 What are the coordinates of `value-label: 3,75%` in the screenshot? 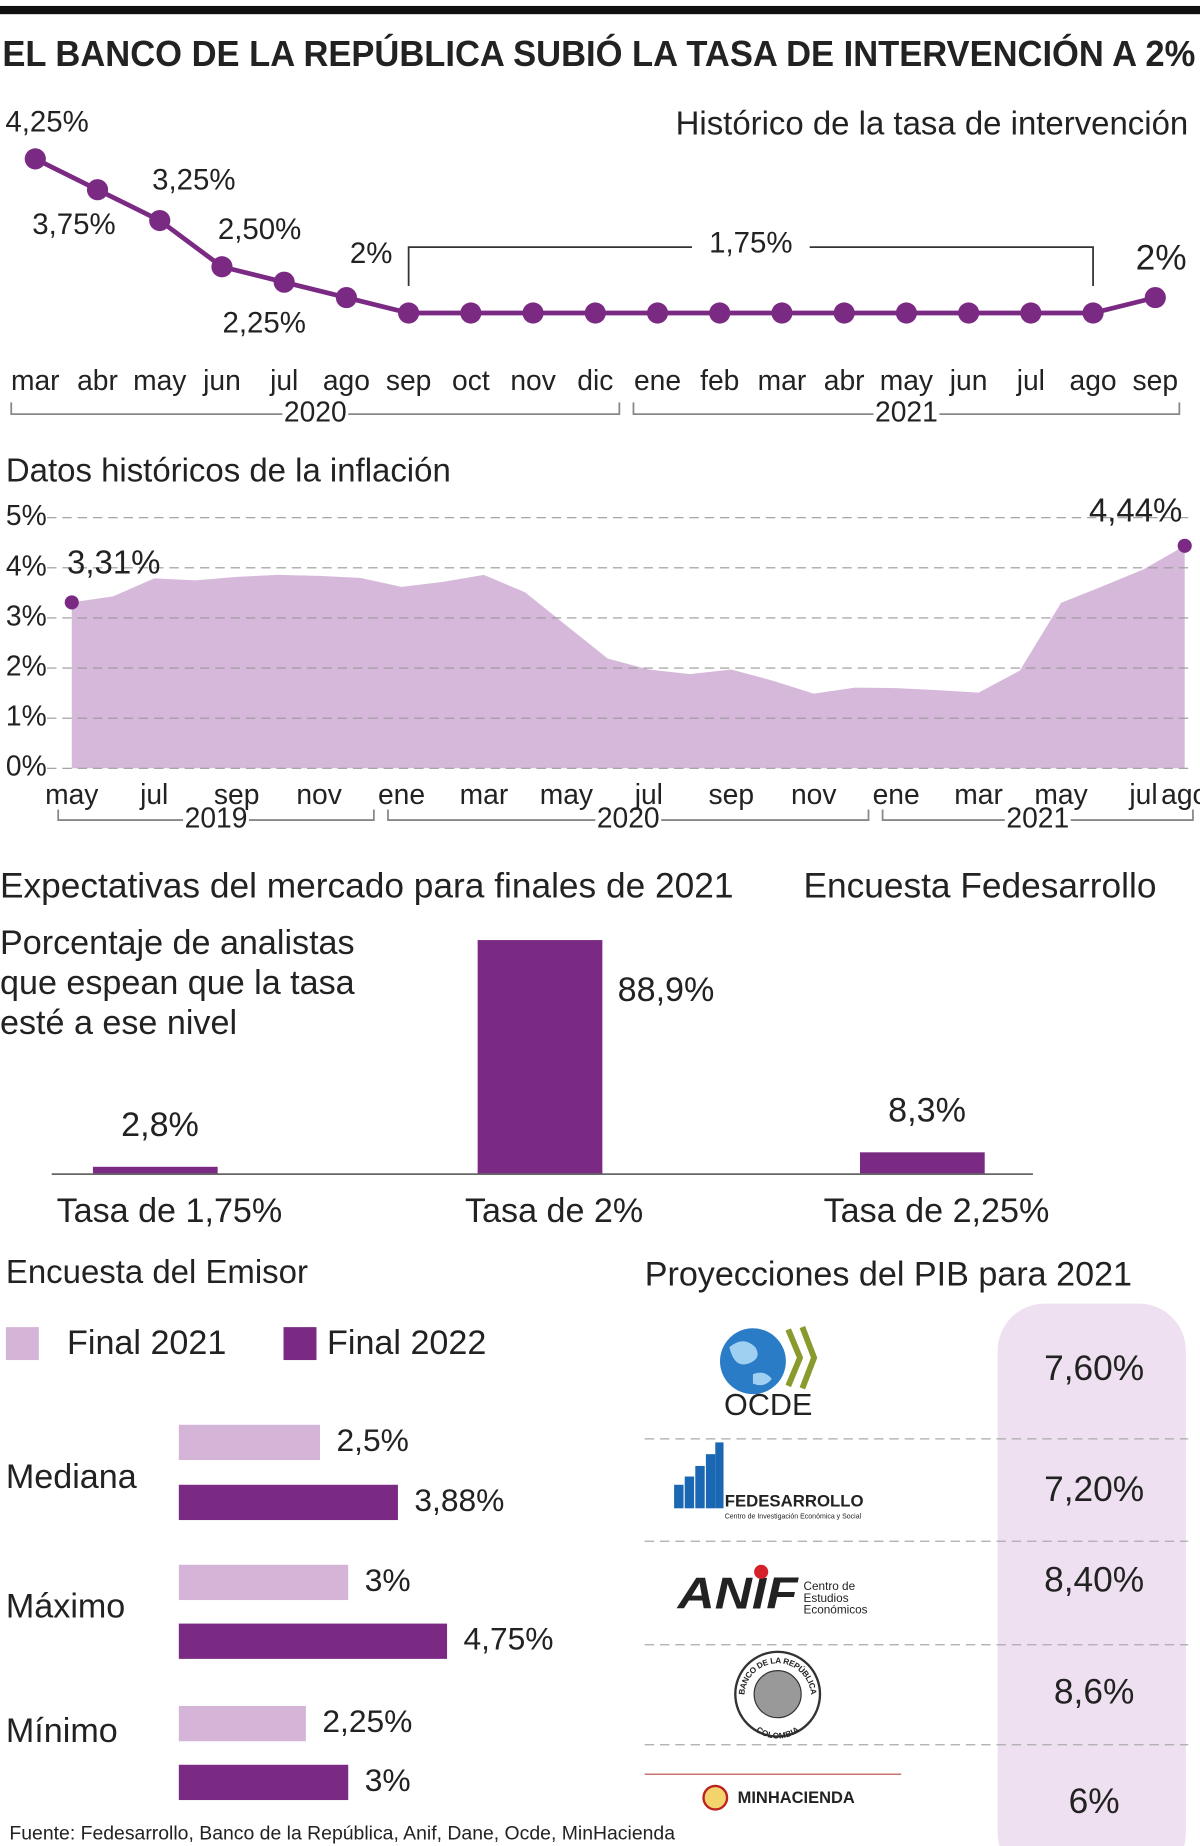 It's located at (73, 224).